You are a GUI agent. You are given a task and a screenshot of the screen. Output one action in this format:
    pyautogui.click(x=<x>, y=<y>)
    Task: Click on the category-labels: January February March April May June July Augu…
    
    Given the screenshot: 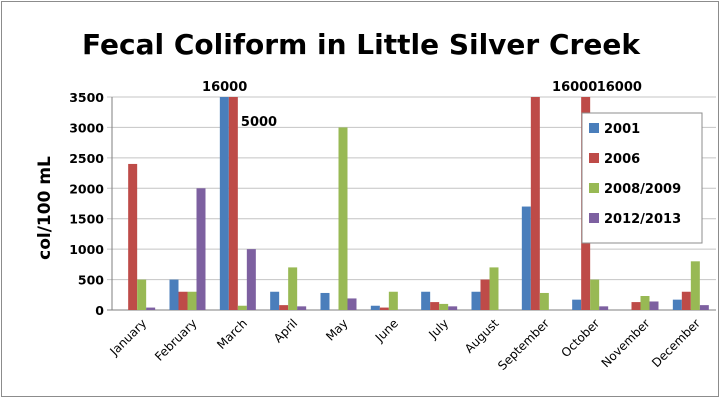 What is the action you would take?
    pyautogui.click(x=405, y=344)
    